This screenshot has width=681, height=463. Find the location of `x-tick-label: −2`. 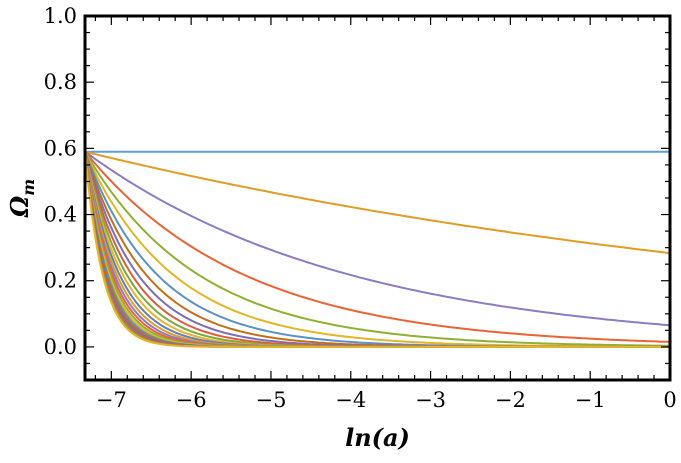

x-tick-label: −2 is located at coordinates (510, 400).